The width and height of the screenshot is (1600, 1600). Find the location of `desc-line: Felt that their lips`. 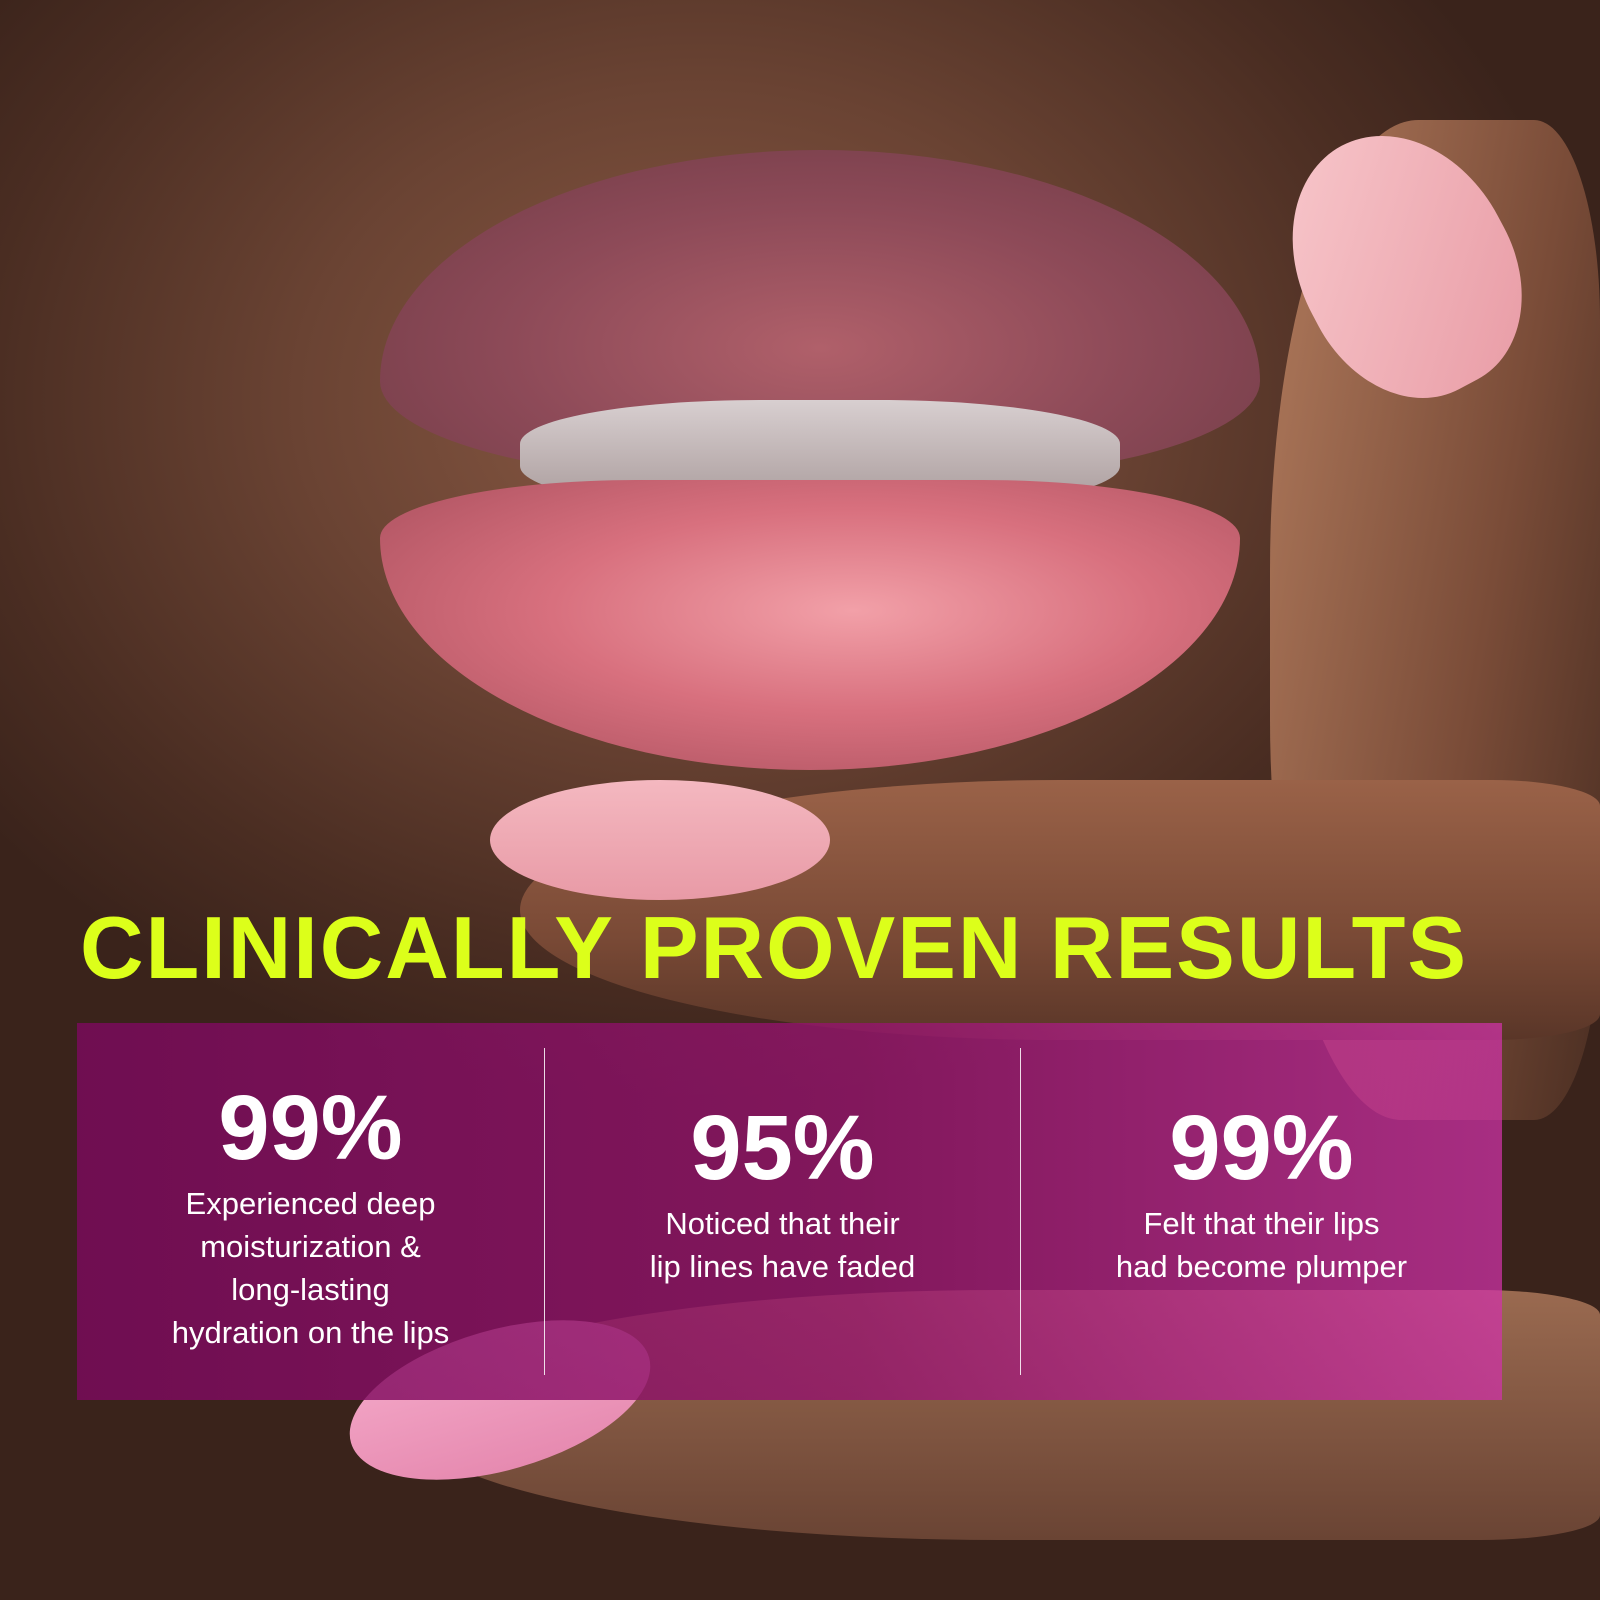

desc-line: Felt that their lips is located at coordinates (1261, 1223).